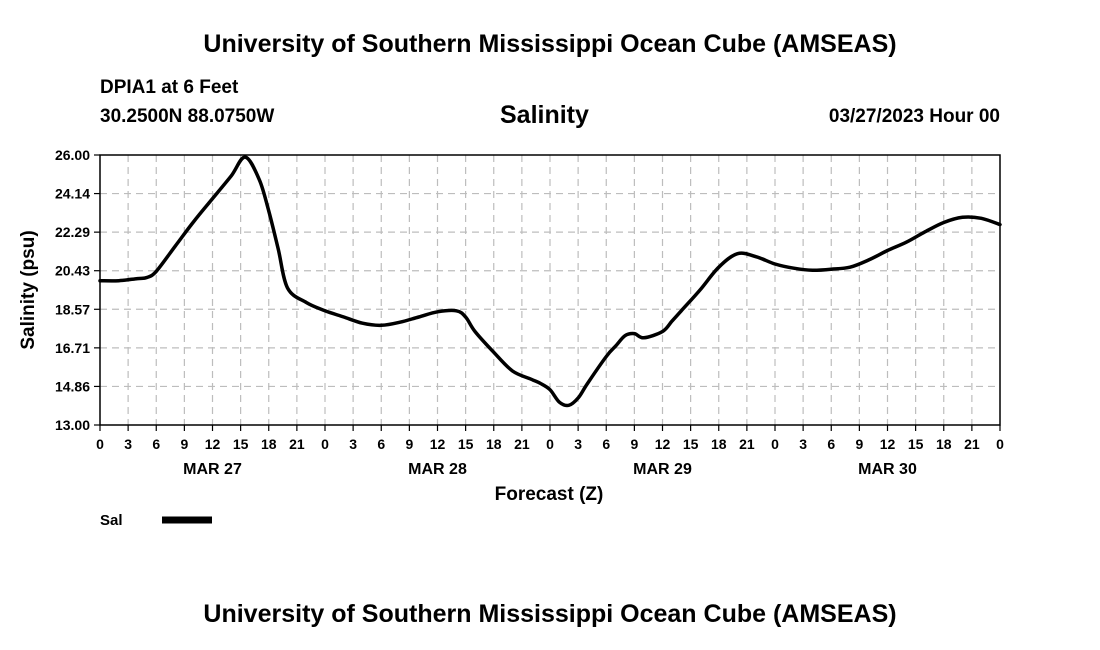 Image resolution: width=1100 pixels, height=650 pixels. Describe the element at coordinates (72, 271) in the screenshot. I see `y-tick-label: 20.43` at that location.